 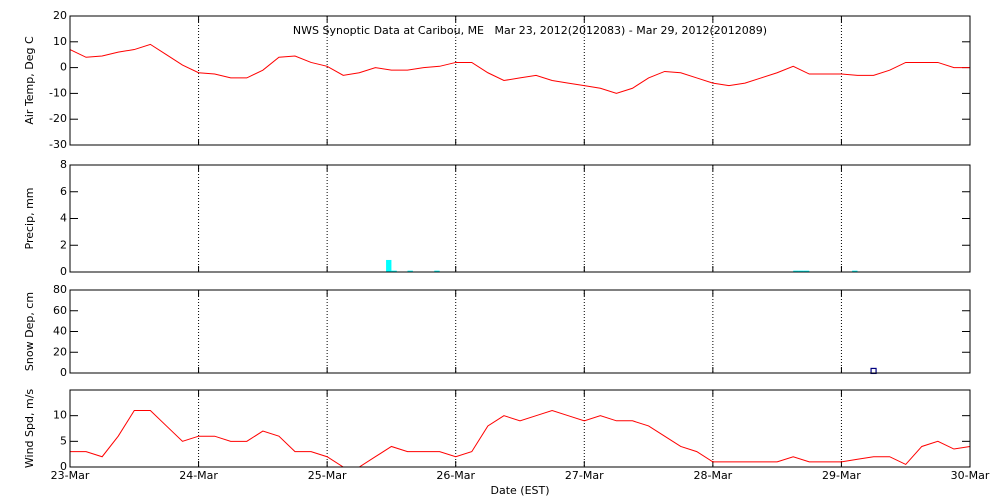 I want to click on y-tick-label: 5, so click(x=63, y=440).